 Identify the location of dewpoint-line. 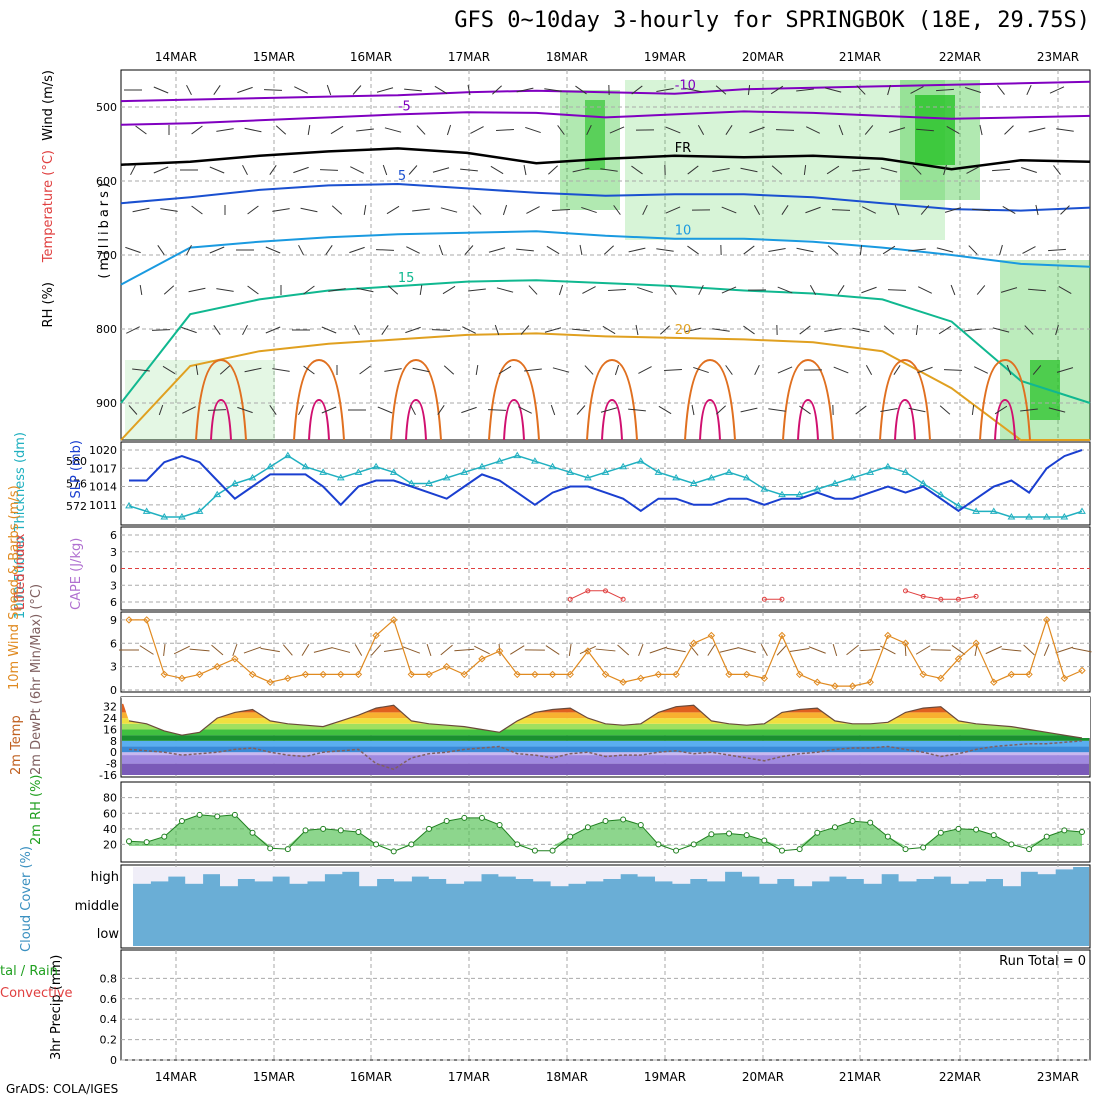
(605, 755).